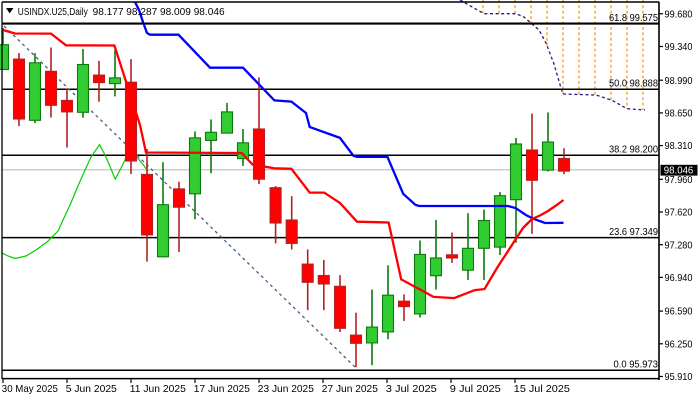 The image size is (700, 400). What do you see at coordinates (679, 213) in the screenshot?
I see `svg-text: 97.620` at bounding box center [679, 213].